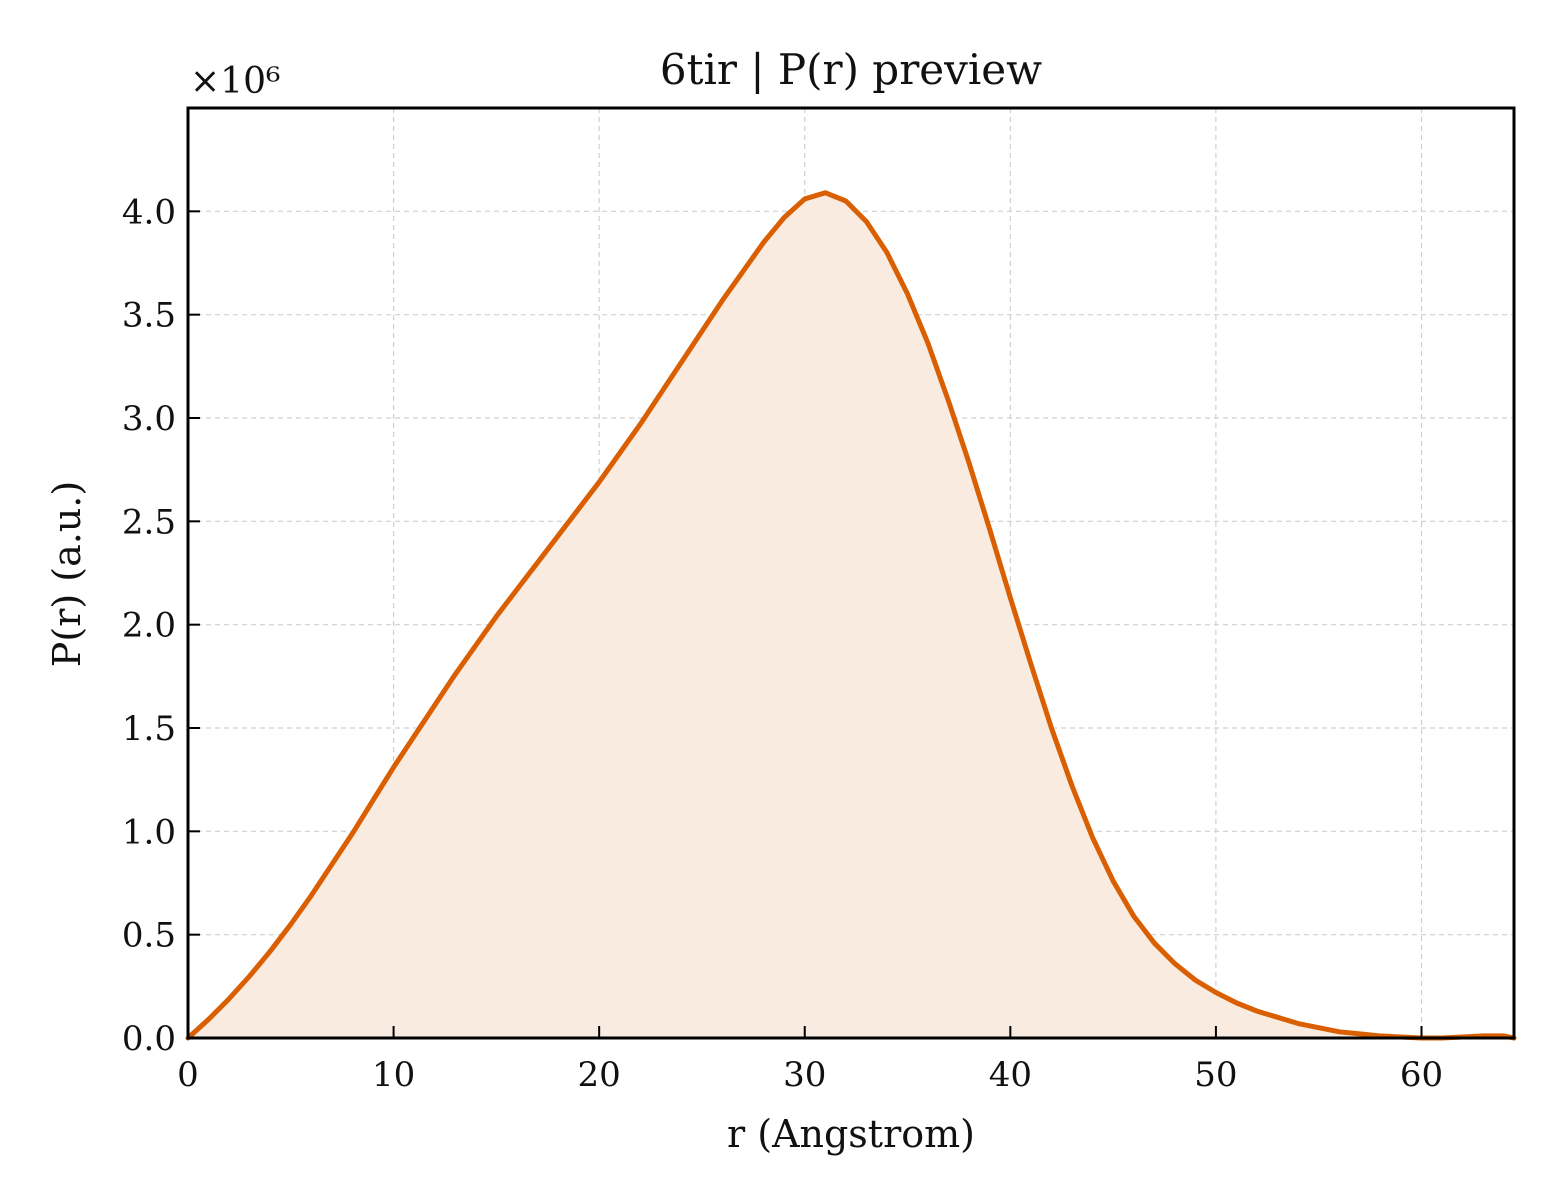 The height and width of the screenshot is (1200, 1560). Describe the element at coordinates (149, 212) in the screenshot. I see `y-tick-label: 4.0` at that location.